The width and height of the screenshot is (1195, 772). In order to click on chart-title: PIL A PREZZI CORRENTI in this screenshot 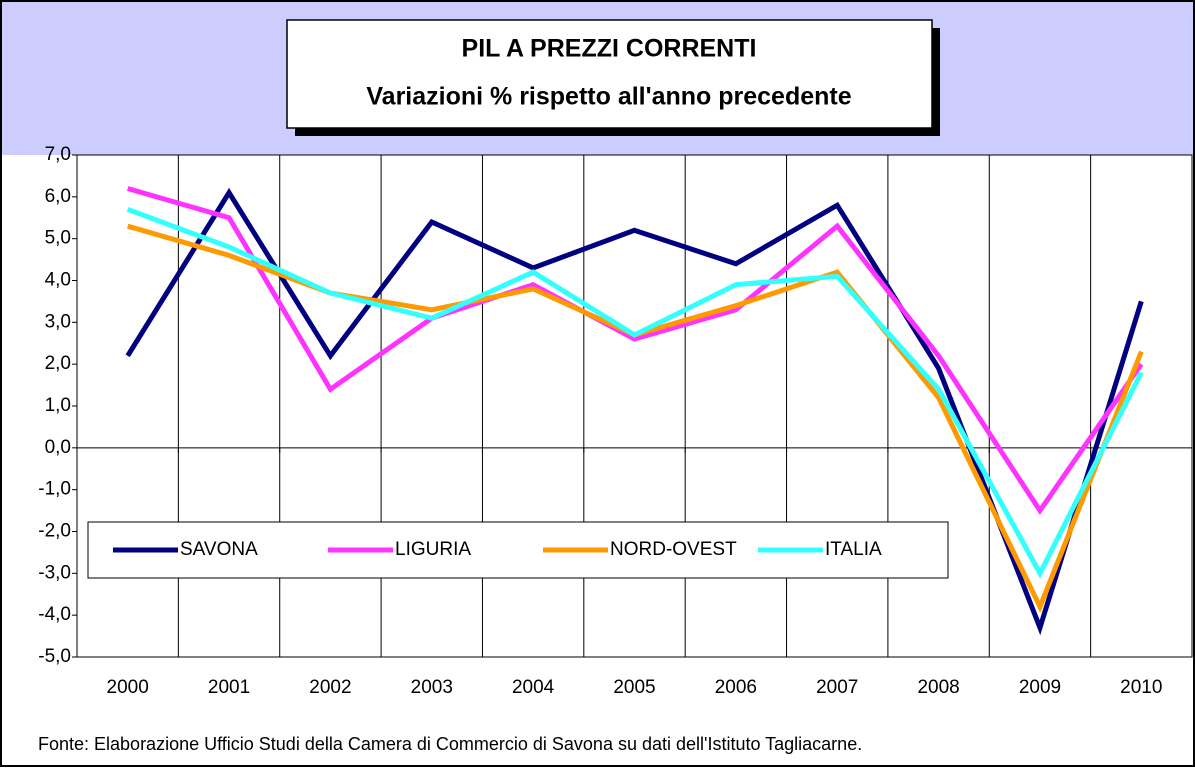, I will do `click(609, 49)`.